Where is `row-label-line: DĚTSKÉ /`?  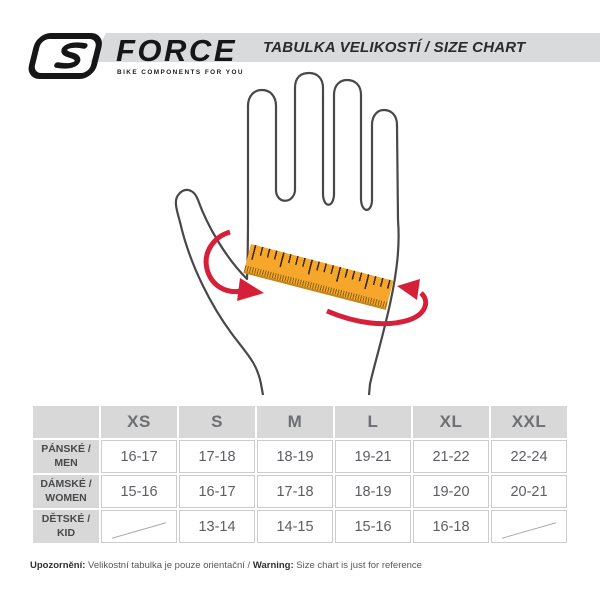 row-label-line: DĚTSKÉ / is located at coordinates (66, 519).